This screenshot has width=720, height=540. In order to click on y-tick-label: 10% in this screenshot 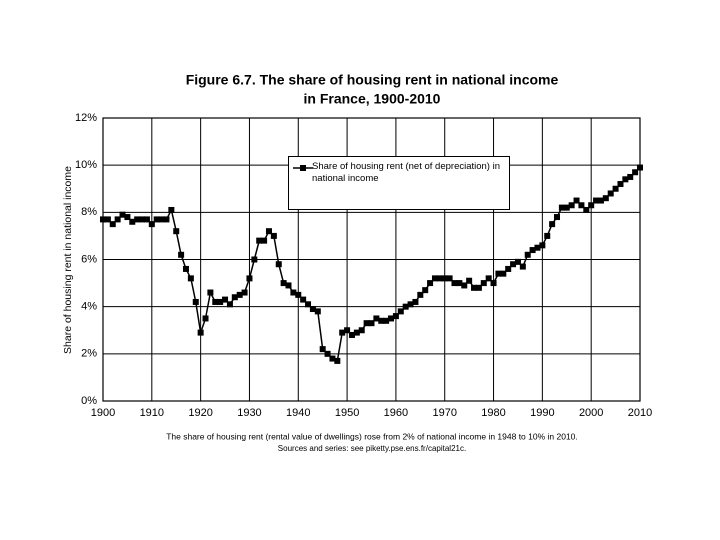, I will do `click(86, 165)`.